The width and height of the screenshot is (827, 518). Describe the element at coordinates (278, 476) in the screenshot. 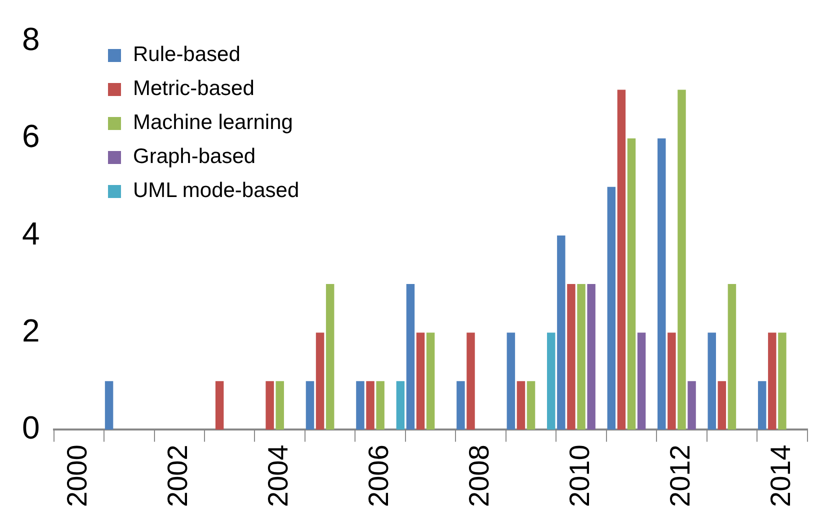

I see `x-tick-label: 2004` at that location.